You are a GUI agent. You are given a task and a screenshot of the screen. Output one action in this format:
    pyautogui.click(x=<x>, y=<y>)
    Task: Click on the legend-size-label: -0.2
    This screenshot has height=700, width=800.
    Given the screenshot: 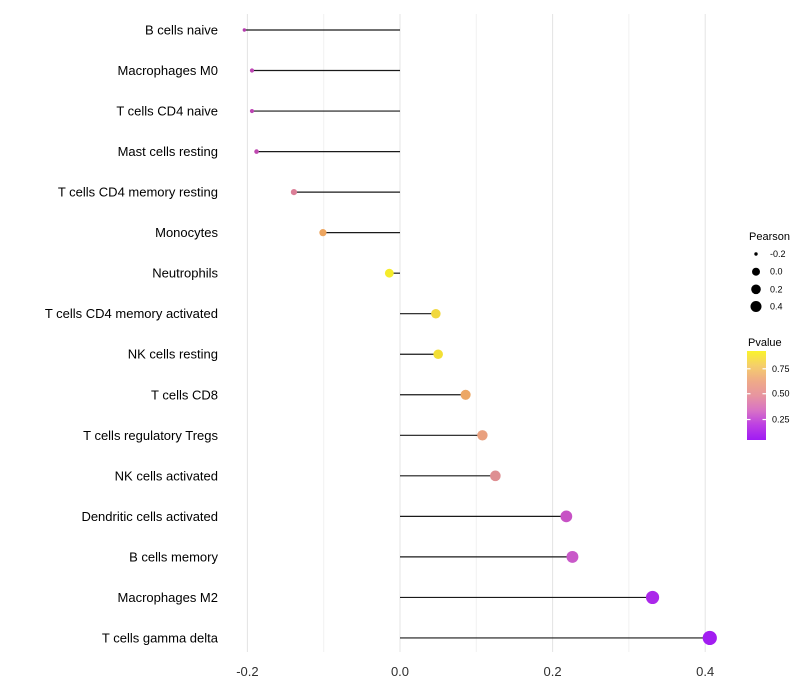 What is the action you would take?
    pyautogui.click(x=778, y=254)
    